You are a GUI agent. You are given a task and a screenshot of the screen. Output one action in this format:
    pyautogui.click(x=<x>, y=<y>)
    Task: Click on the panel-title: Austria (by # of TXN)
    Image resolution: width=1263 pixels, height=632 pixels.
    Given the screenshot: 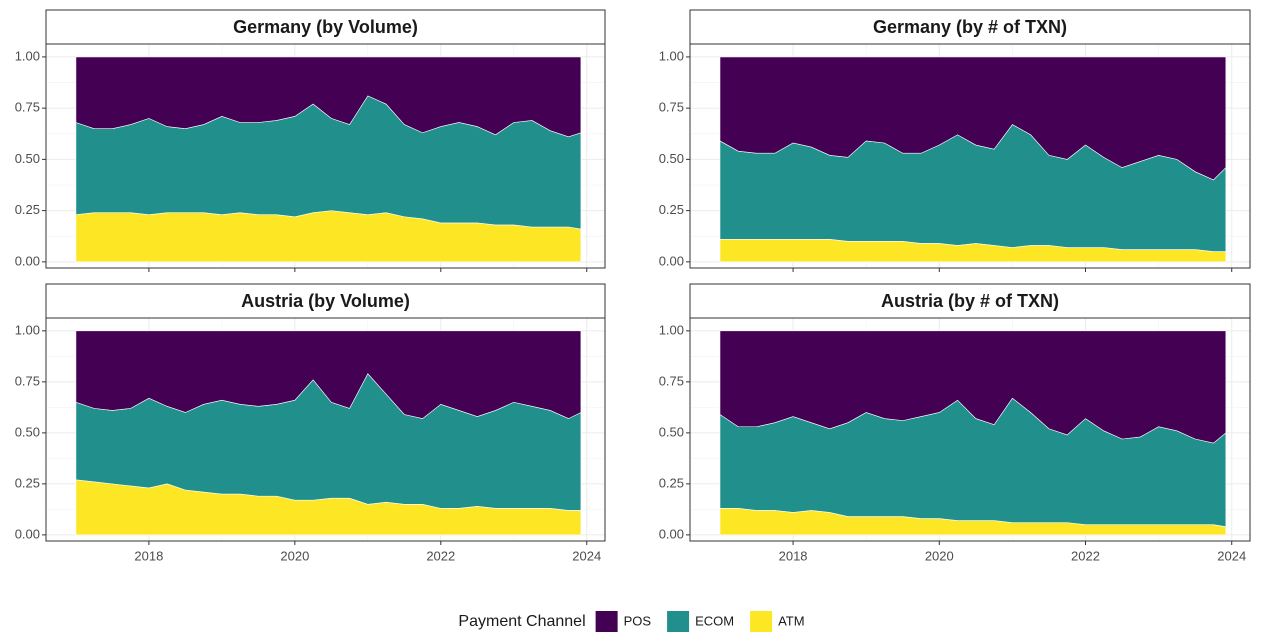 What is the action you would take?
    pyautogui.click(x=970, y=301)
    